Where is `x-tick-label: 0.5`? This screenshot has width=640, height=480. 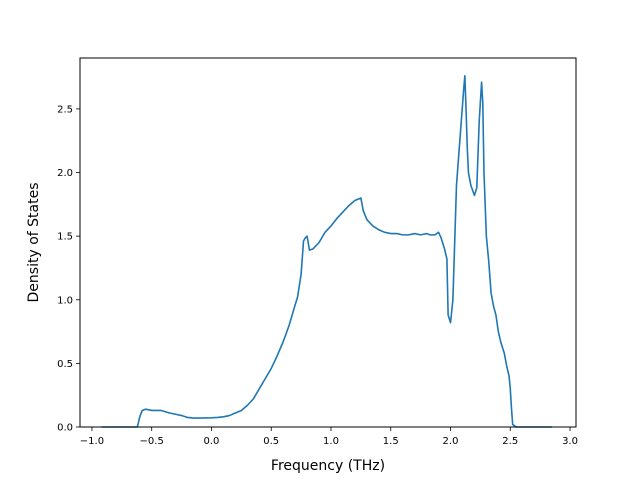
x-tick-label: 0.5 is located at coordinates (271, 441).